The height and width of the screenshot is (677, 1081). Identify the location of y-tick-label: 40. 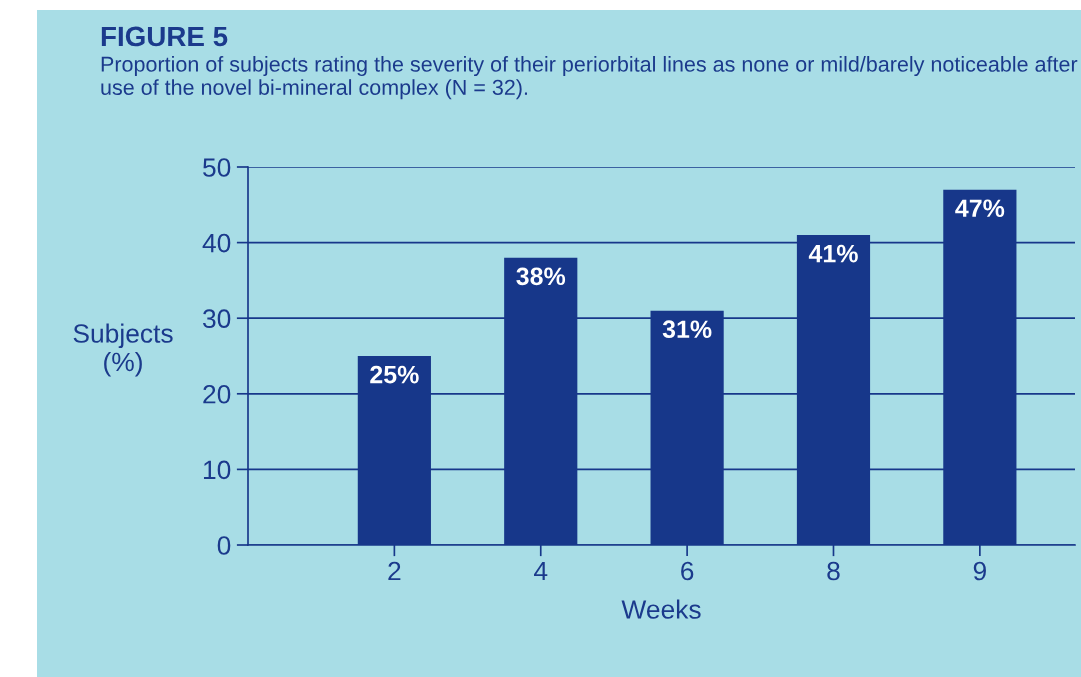
(216, 243).